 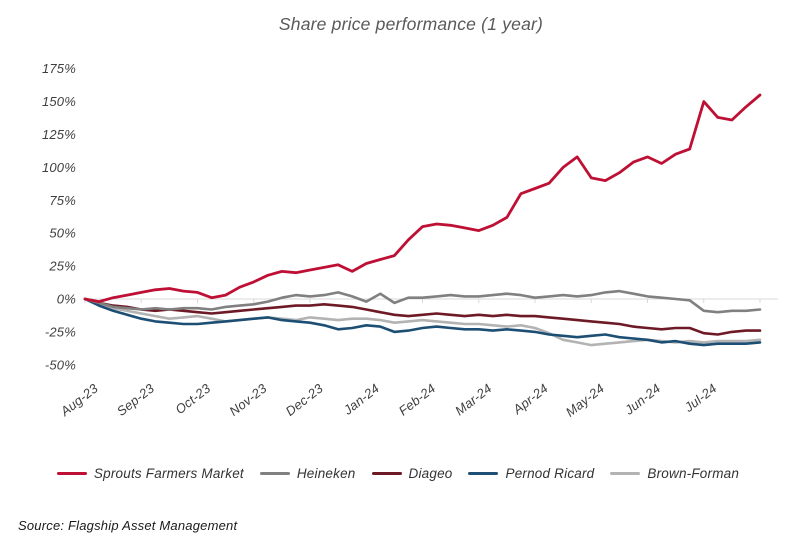 What do you see at coordinates (59, 167) in the screenshot?
I see `y-axis-label: 100%` at bounding box center [59, 167].